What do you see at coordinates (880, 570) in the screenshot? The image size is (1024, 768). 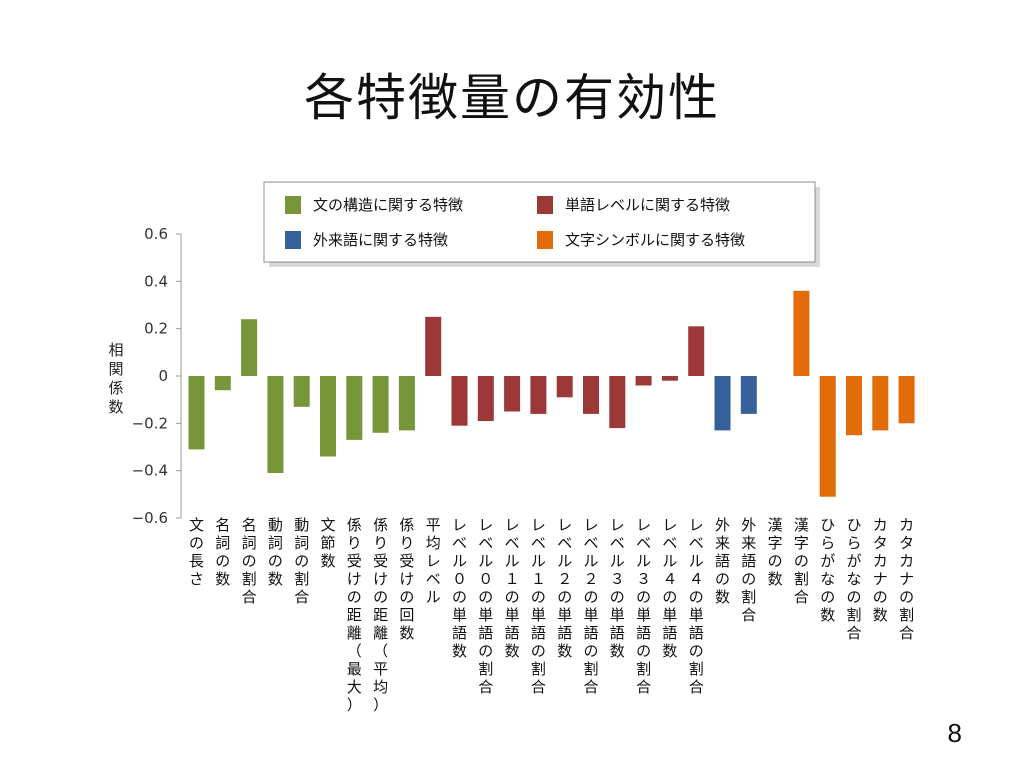 I see `category-label: カタカナの数` at bounding box center [880, 570].